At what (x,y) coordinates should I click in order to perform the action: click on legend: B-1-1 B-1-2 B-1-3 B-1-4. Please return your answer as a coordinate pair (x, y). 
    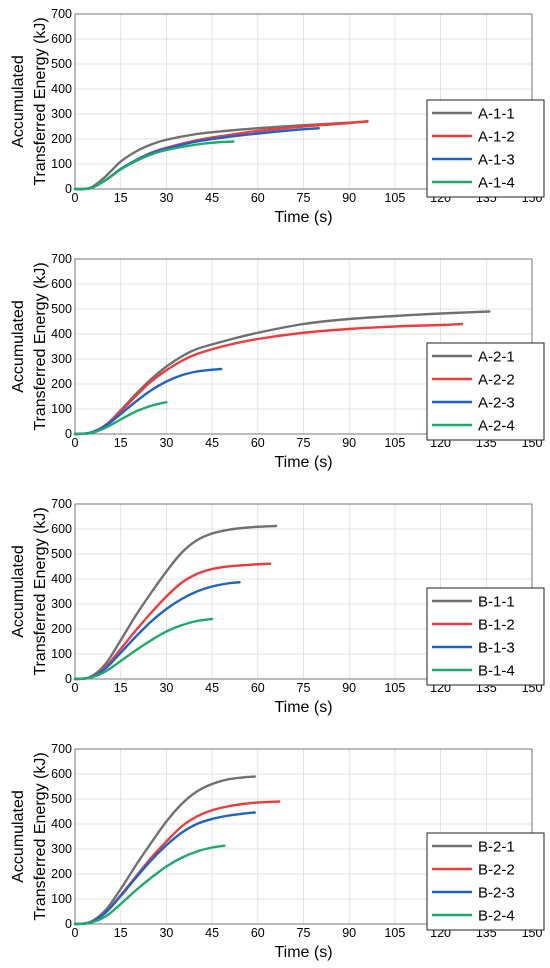
    Looking at the image, I should click on (485, 636).